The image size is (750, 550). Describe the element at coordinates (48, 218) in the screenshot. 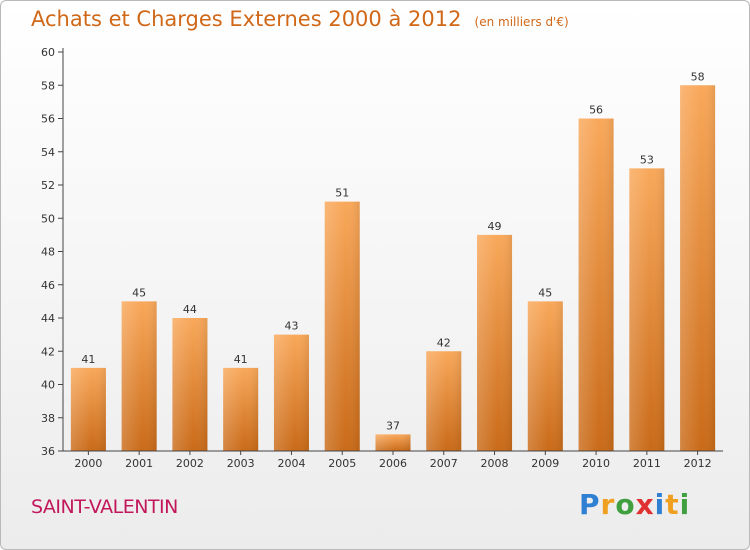

I see `y-tick-label: 50` at that location.